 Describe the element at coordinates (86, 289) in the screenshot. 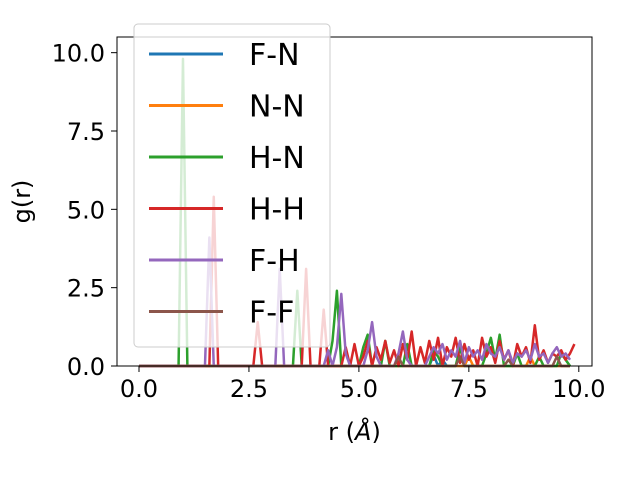

I see `y-tick-label: 2.5` at that location.